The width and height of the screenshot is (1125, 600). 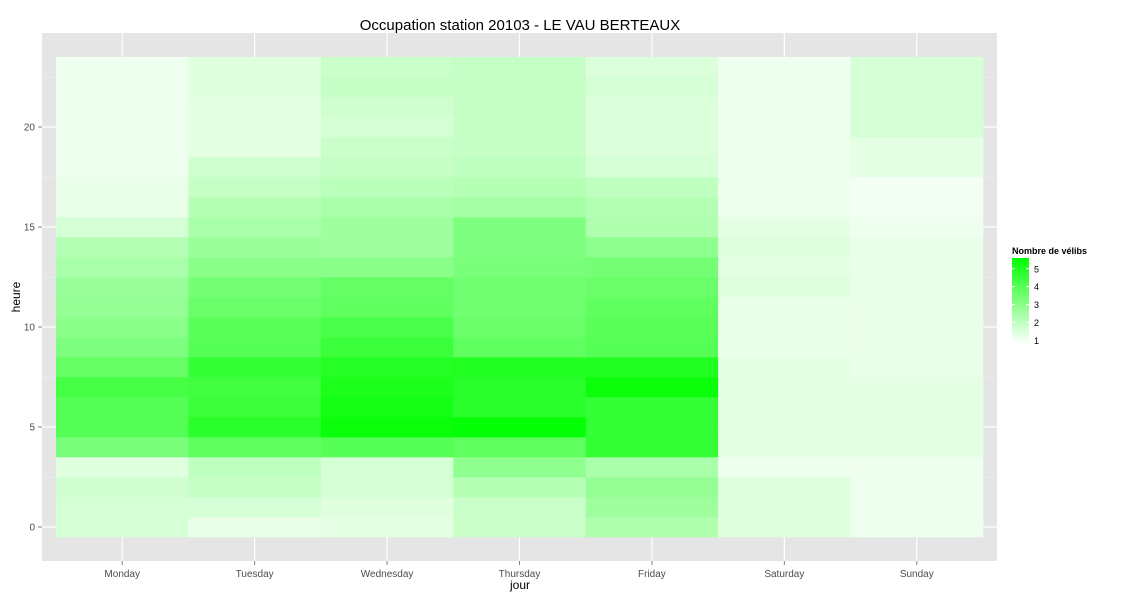 What do you see at coordinates (1036, 323) in the screenshot?
I see `legend-tick-label: 2` at bounding box center [1036, 323].